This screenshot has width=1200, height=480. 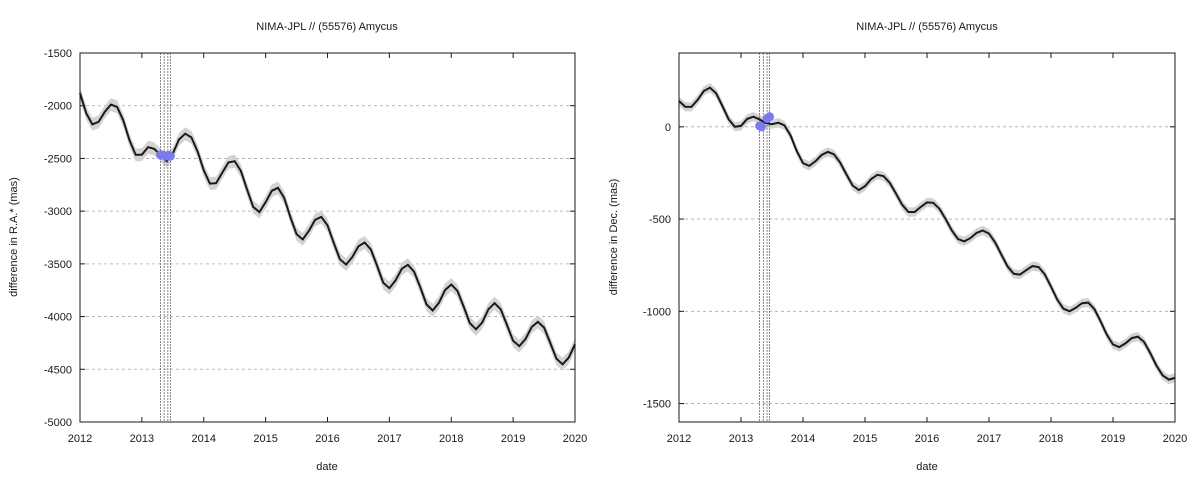 I want to click on y-tick-label: -2500, so click(x=58, y=159).